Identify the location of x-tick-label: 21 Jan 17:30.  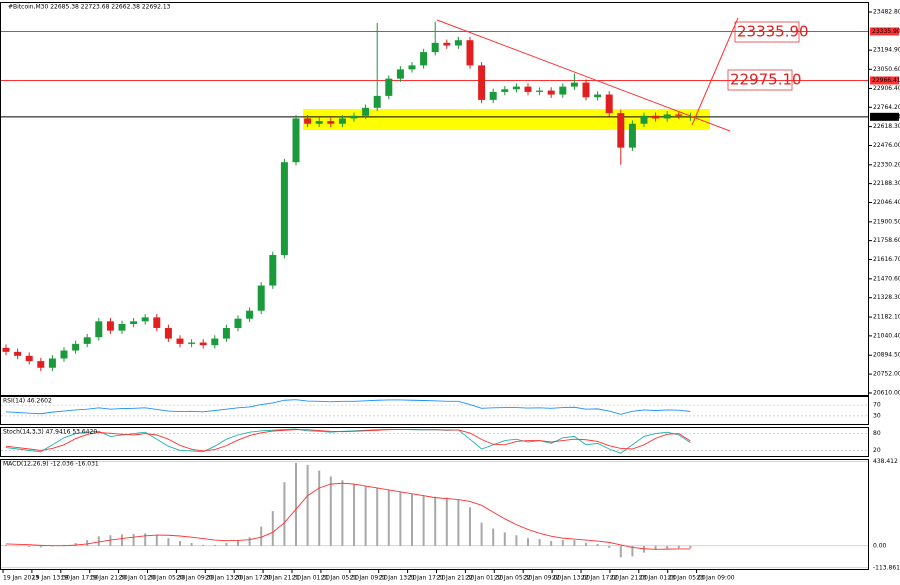
(427, 578).